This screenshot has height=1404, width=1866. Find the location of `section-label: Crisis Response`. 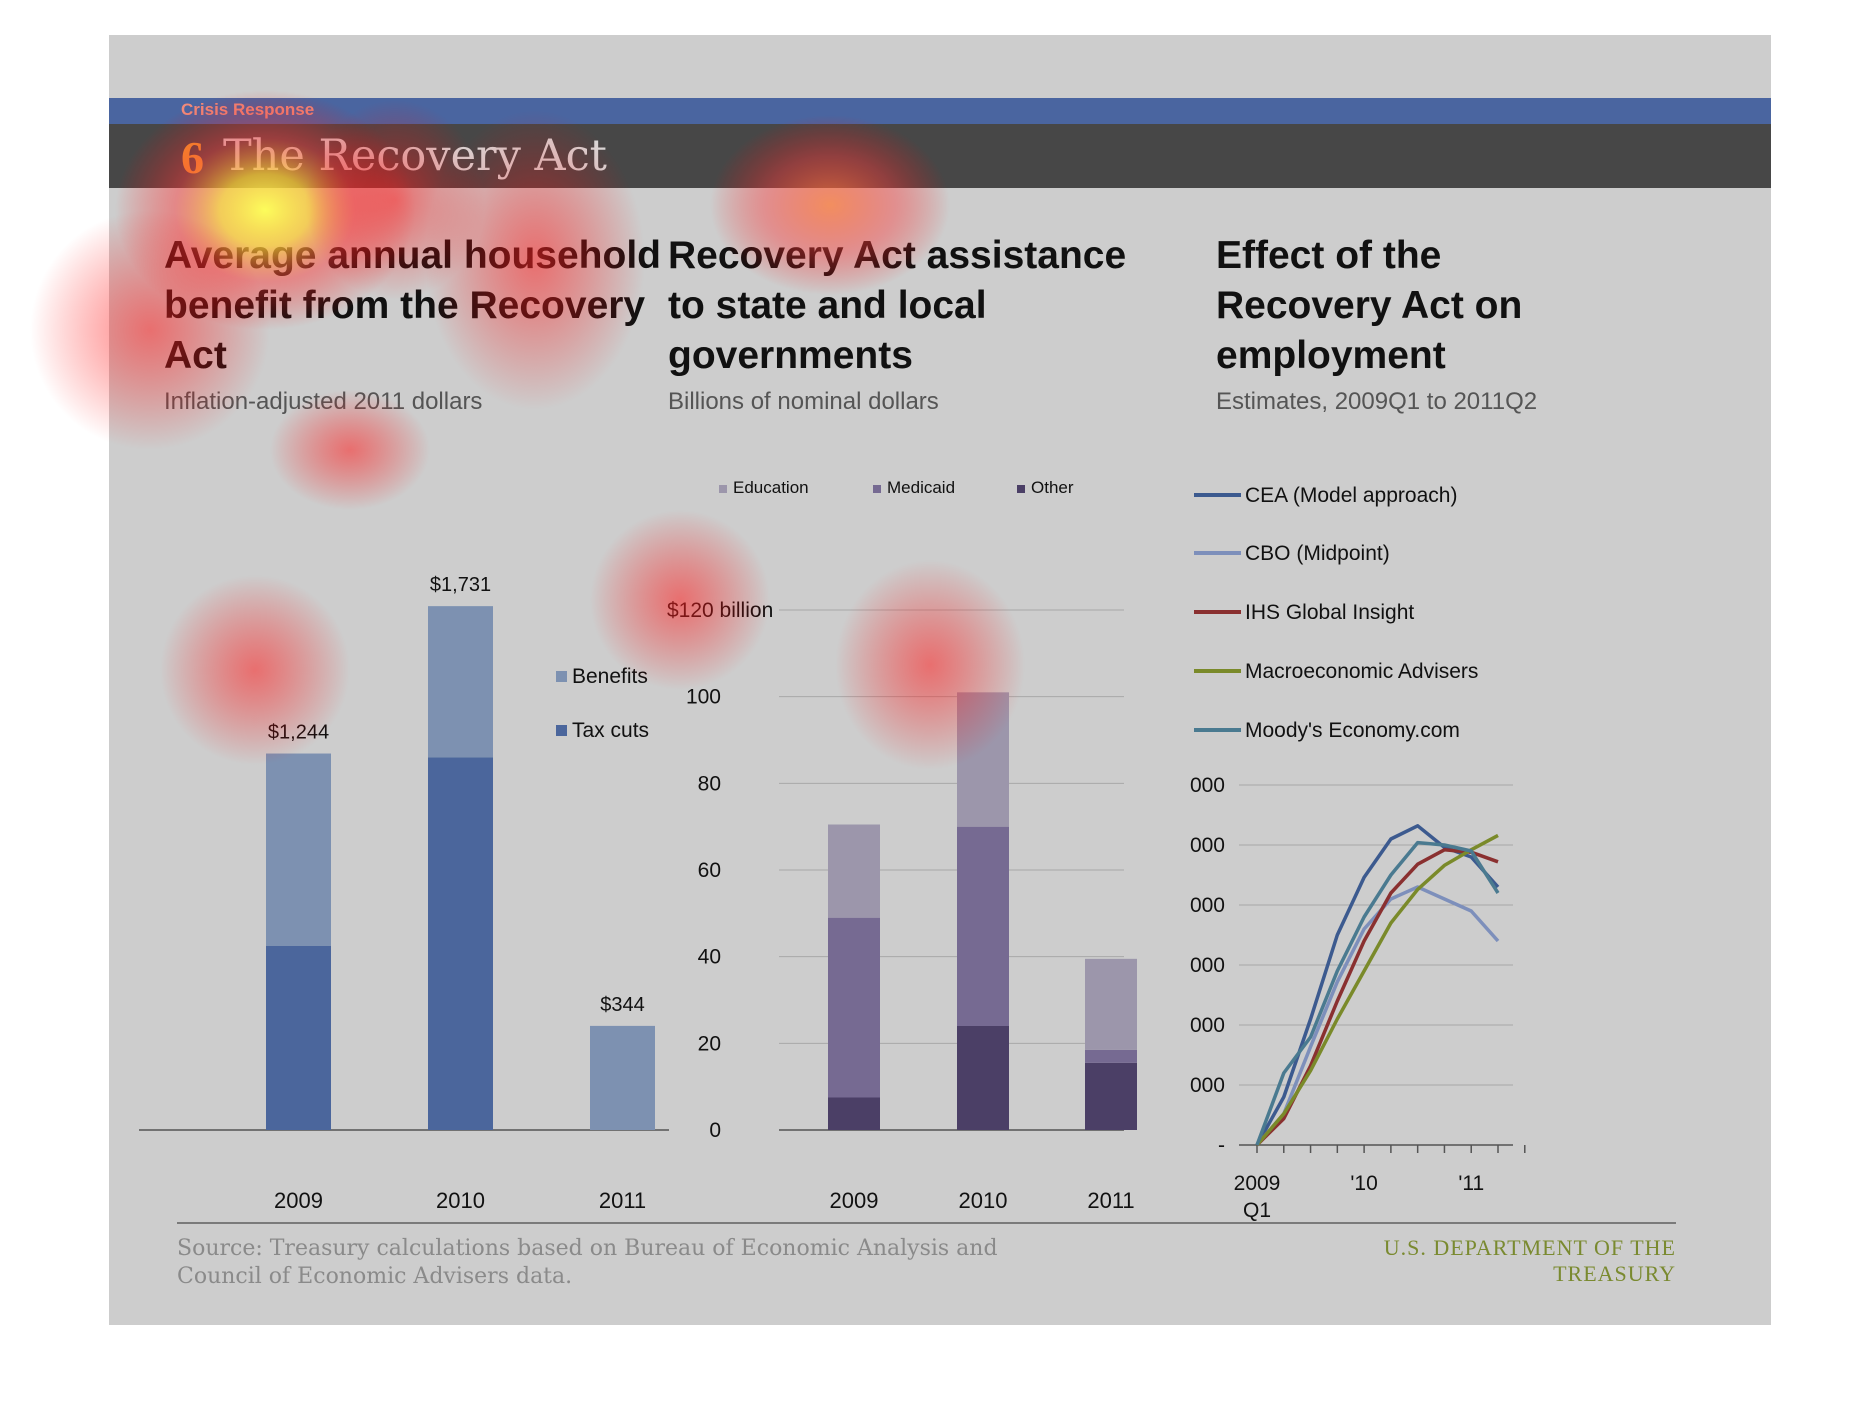

section-label: Crisis Response is located at coordinates (248, 109).